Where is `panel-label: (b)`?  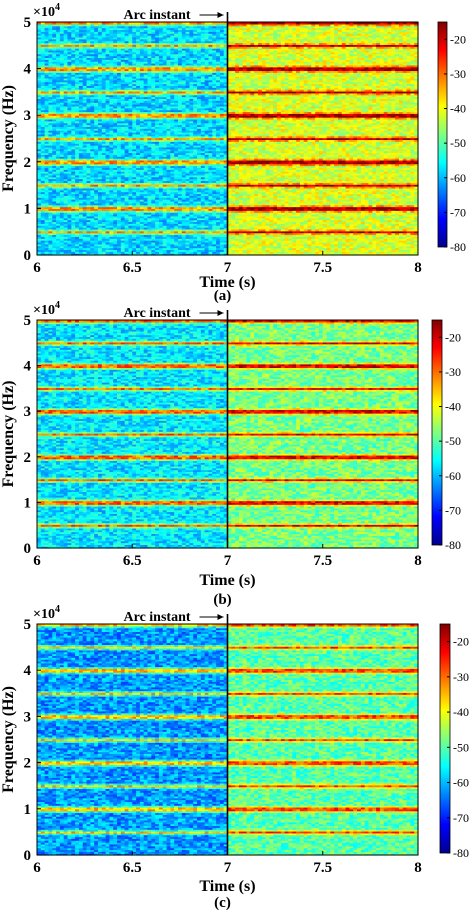 panel-label: (b) is located at coordinates (222, 600).